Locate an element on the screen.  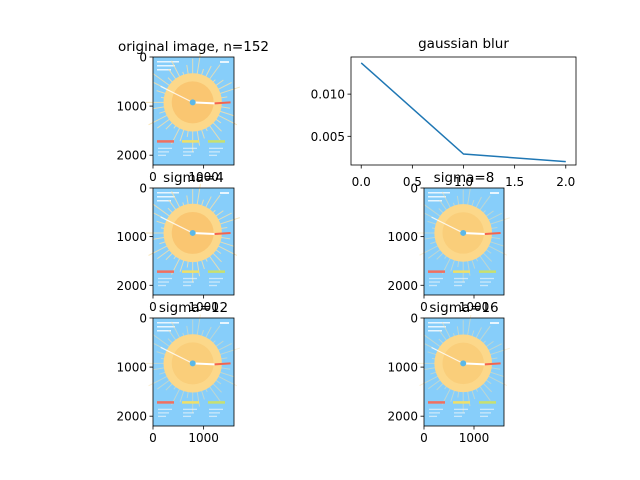
panel-title: sigma=8 is located at coordinates (464, 178).